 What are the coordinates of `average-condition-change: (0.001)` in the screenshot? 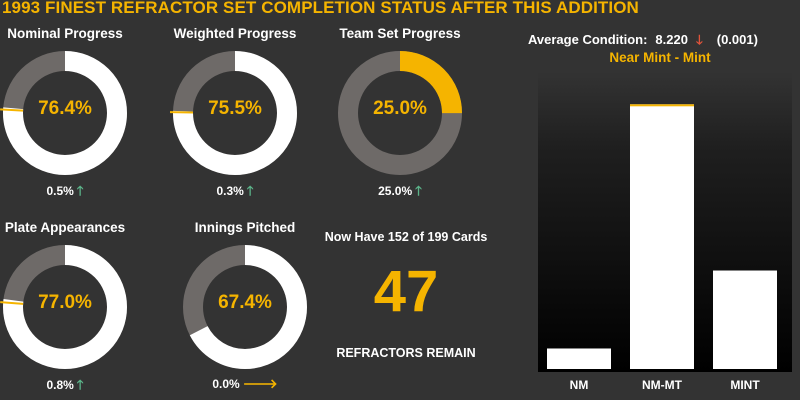 It's located at (737, 39).